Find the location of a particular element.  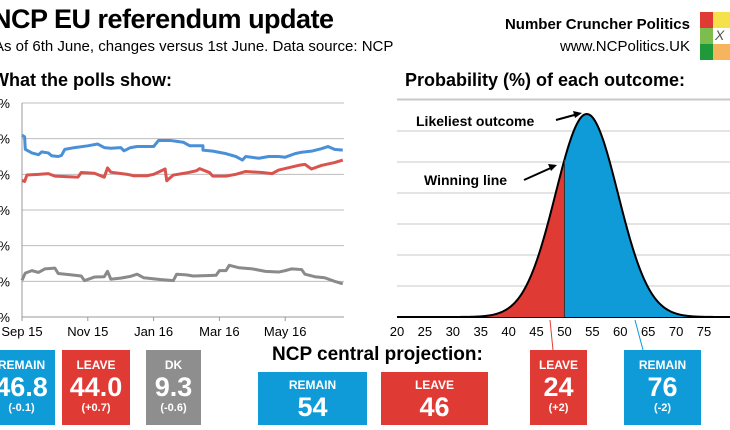

x-tick-label: Nov 15 is located at coordinates (87, 331).